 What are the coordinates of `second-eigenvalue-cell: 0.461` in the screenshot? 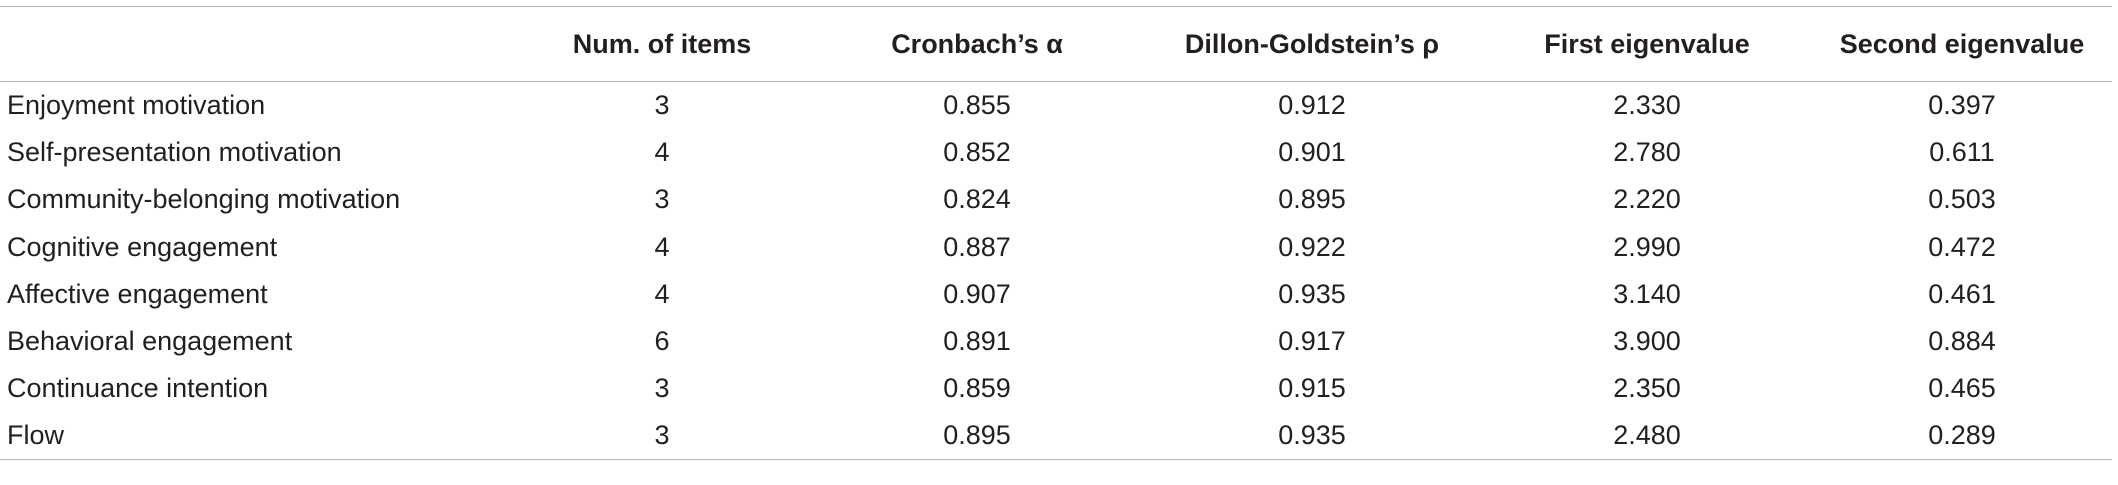 It's located at (1962, 293).